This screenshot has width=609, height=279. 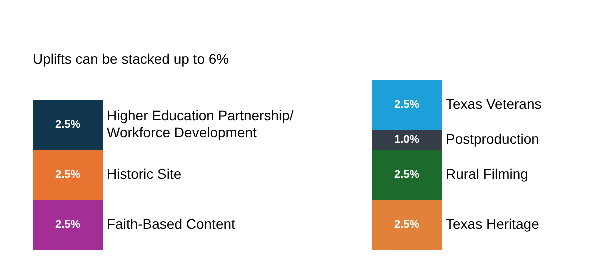 What do you see at coordinates (200, 123) in the screenshot?
I see `series-label: Higher Education Partnership/ Workforce Development` at bounding box center [200, 123].